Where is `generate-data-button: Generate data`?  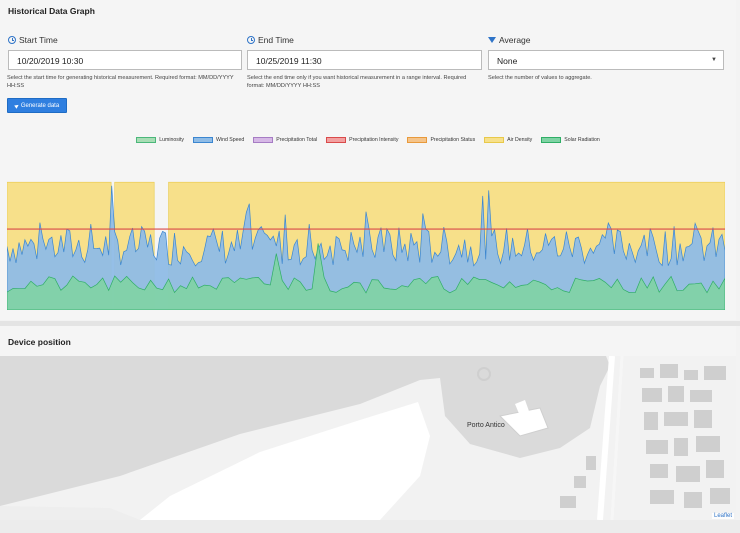 generate-data-button: Generate data is located at coordinates (37, 105).